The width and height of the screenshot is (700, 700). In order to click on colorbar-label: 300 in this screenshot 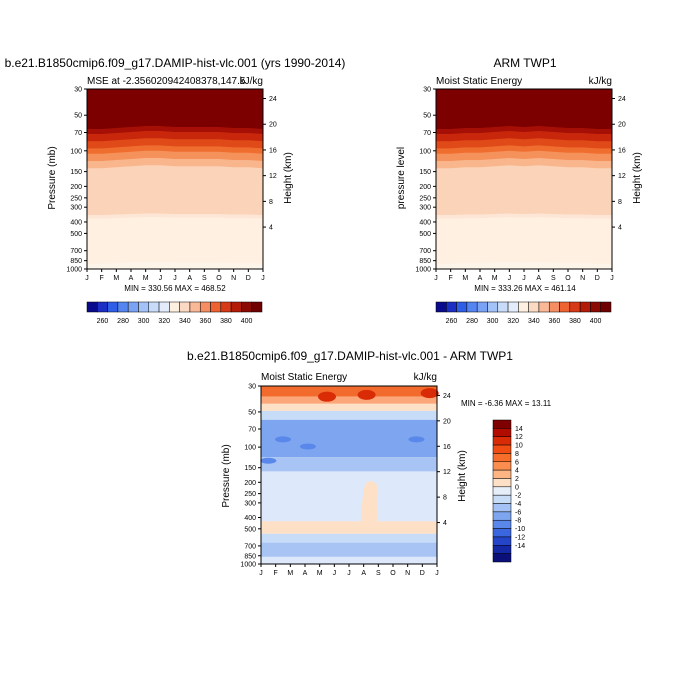, I will do `click(144, 321)`.